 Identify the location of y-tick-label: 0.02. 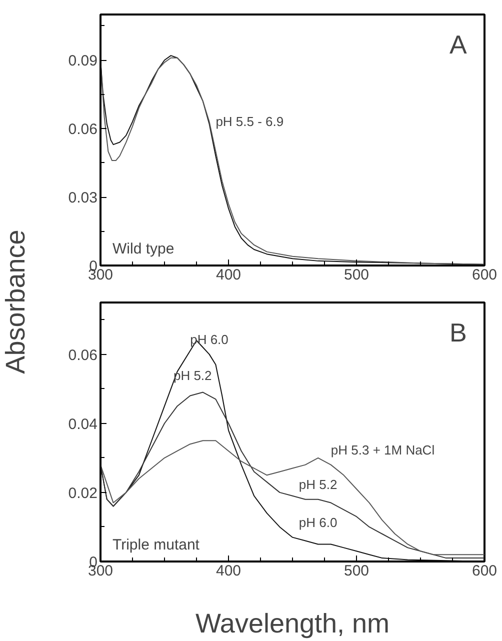
(83, 493).